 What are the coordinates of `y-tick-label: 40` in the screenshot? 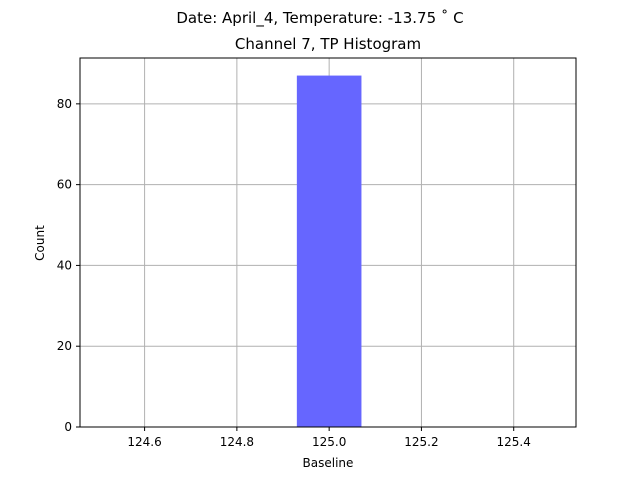 It's located at (64, 265).